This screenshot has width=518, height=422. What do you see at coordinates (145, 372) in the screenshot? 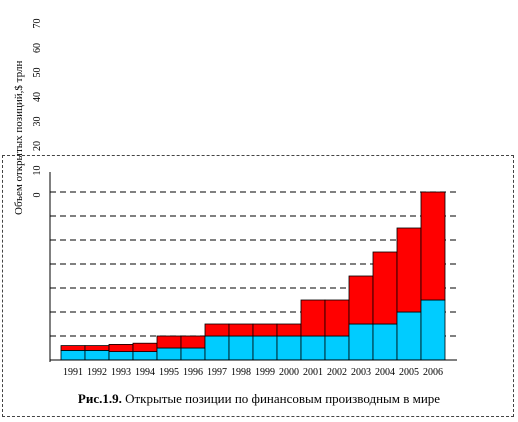
I see `x-tick-label: 1994` at bounding box center [145, 372].